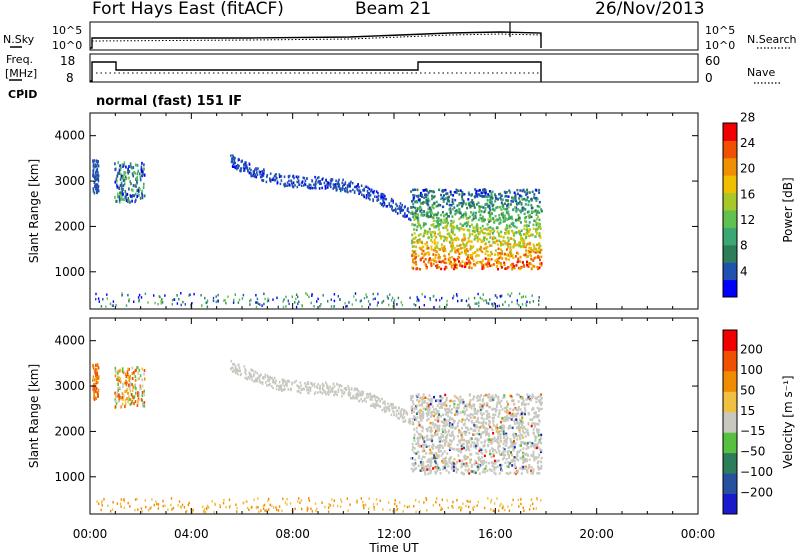  I want to click on time-tick-label-5: 20:00, so click(596, 534).